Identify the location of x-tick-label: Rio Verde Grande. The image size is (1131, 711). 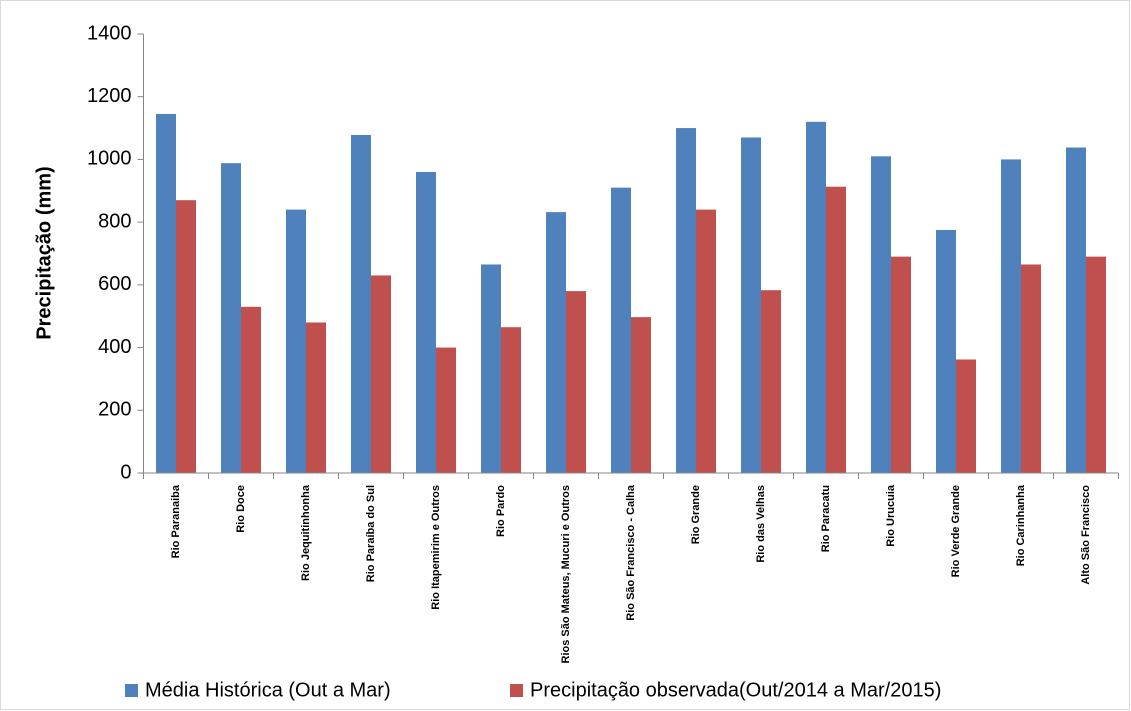
(956, 531).